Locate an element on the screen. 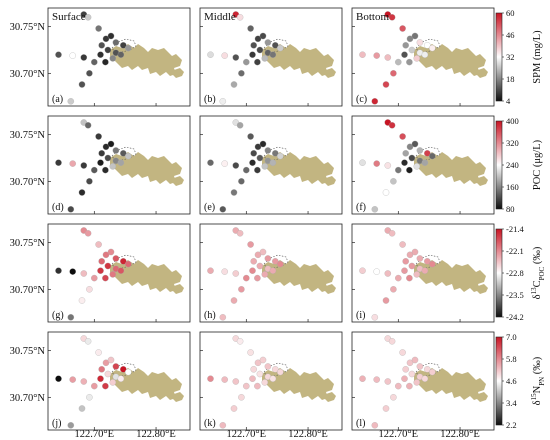 The width and height of the screenshot is (550, 440). colorbar-d13c: -21.4 -22.1 -22.8 -23.5 -24.2 δ13CPOC (‰) is located at coordinates (520, 273).